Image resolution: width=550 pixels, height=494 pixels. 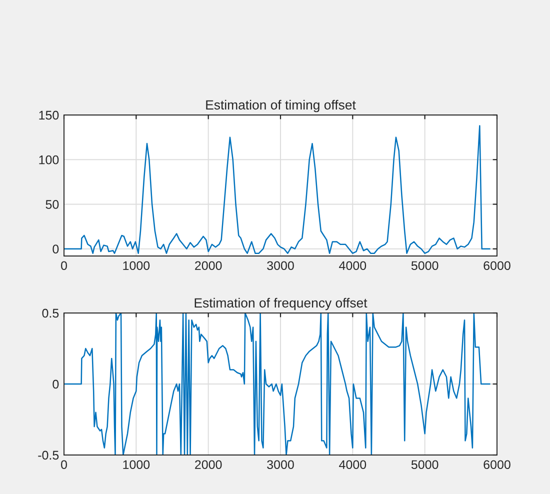 I want to click on y-tick-label: 50, so click(x=52, y=204).